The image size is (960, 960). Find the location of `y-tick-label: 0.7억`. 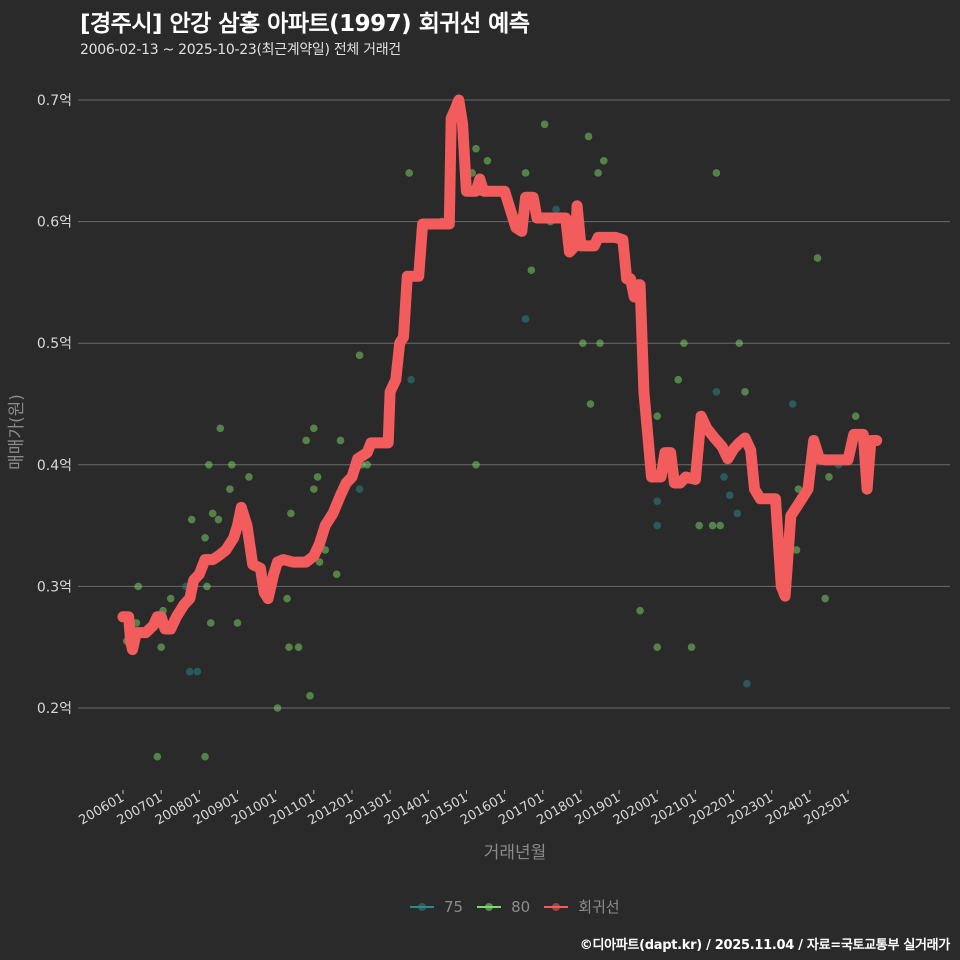

y-tick-label: 0.7억 is located at coordinates (54, 101).